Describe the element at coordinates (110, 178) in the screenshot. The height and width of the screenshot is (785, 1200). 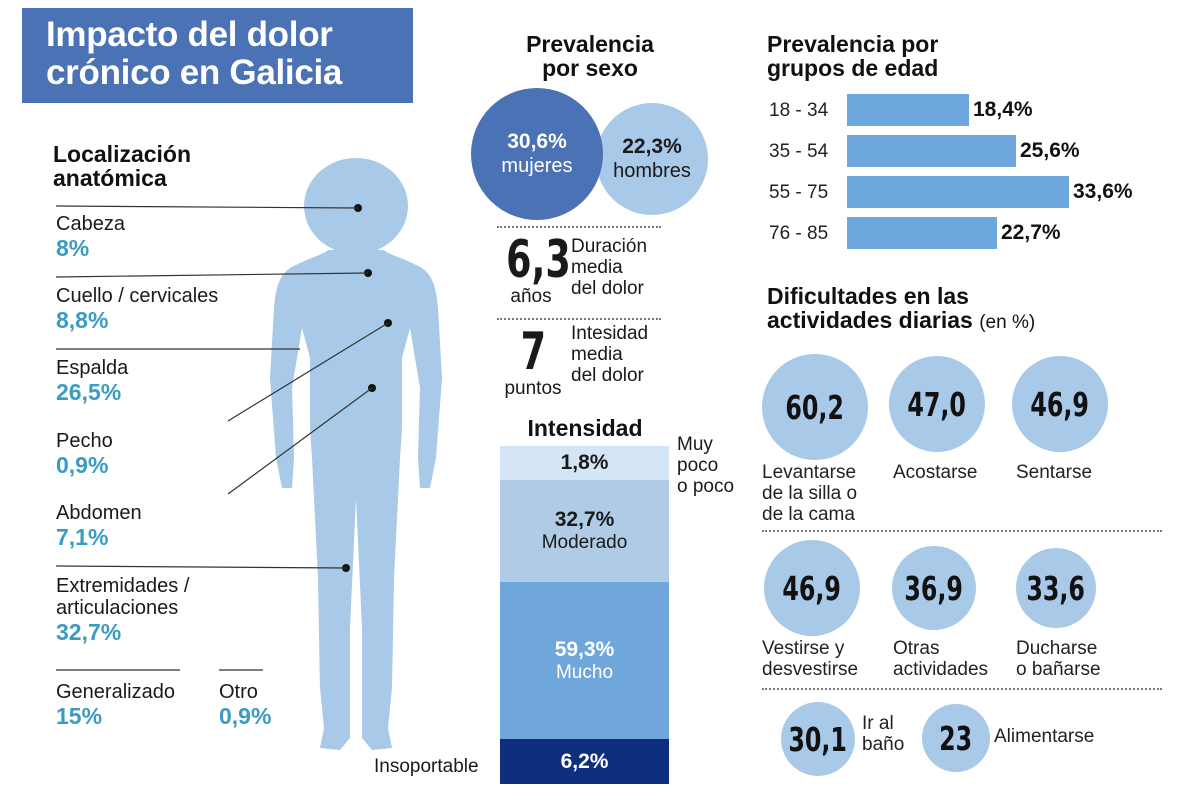
I see `localizacion-heading-line-2: anatómica` at that location.